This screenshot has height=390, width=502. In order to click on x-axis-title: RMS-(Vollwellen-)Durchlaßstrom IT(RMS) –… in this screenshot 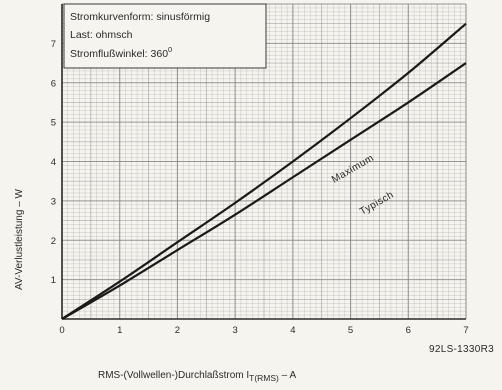, I will do `click(197, 376)`.